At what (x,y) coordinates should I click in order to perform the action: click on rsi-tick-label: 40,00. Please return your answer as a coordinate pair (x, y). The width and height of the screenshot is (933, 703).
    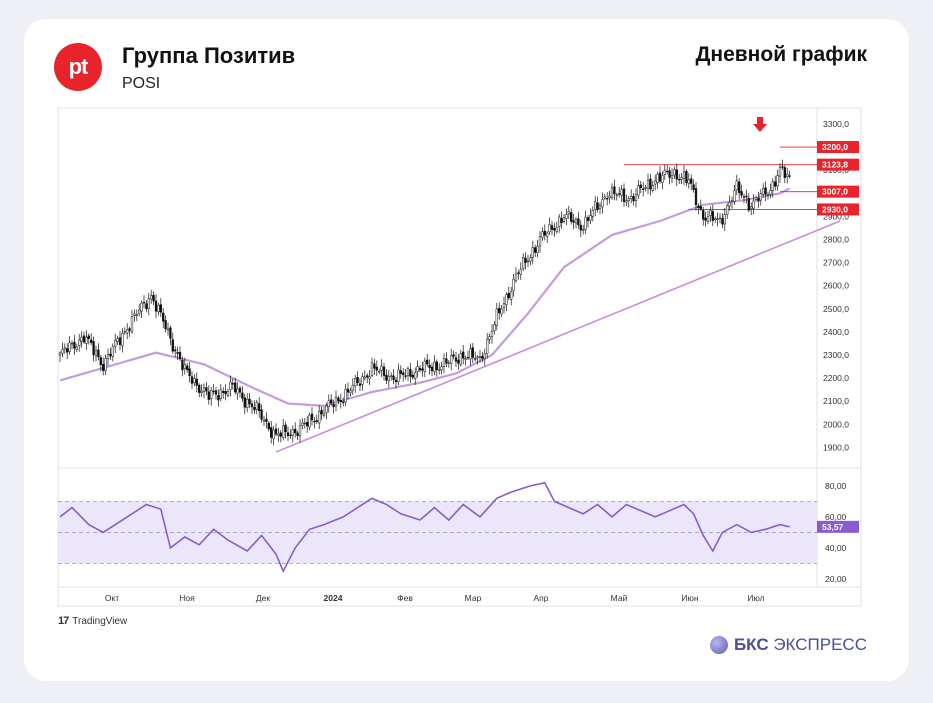
    Looking at the image, I should click on (836, 548).